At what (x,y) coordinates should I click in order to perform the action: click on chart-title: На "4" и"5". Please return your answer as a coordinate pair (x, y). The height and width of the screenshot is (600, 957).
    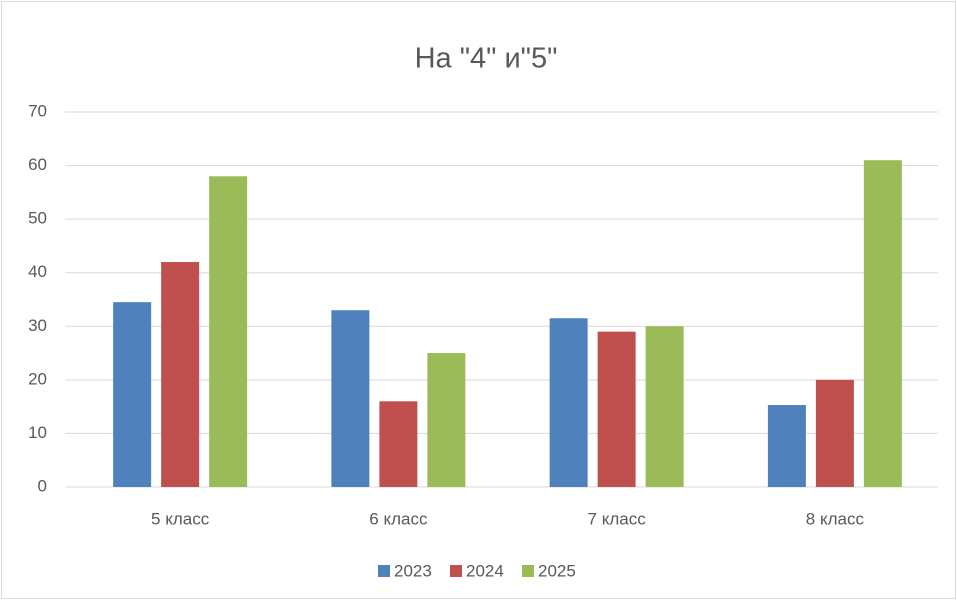
    Looking at the image, I should click on (486, 59).